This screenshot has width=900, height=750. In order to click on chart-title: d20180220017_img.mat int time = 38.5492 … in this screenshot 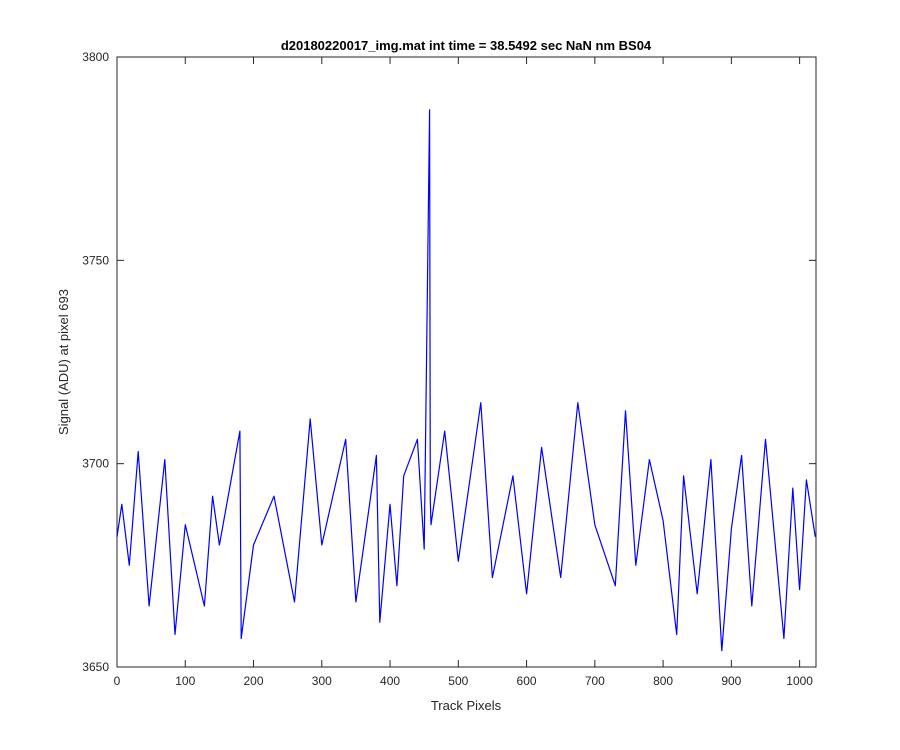, I will do `click(466, 45)`.